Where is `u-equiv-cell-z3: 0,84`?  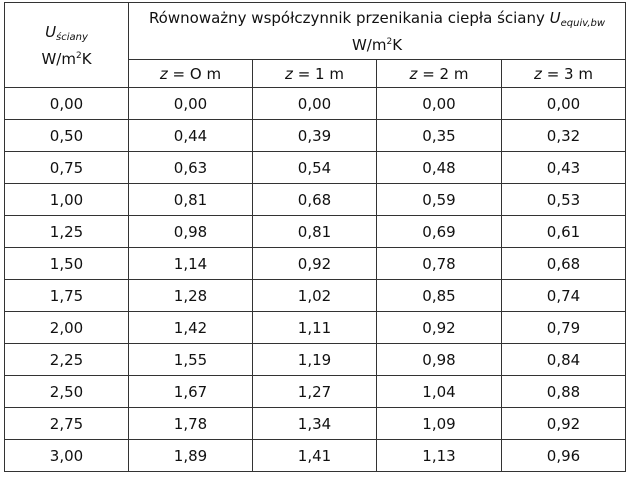 u-equiv-cell-z3: 0,84 is located at coordinates (563, 359).